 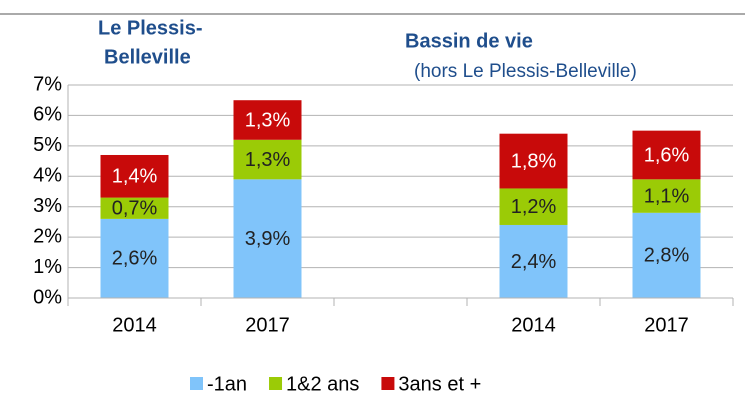 I want to click on data-label: 2,4%, so click(x=534, y=262).